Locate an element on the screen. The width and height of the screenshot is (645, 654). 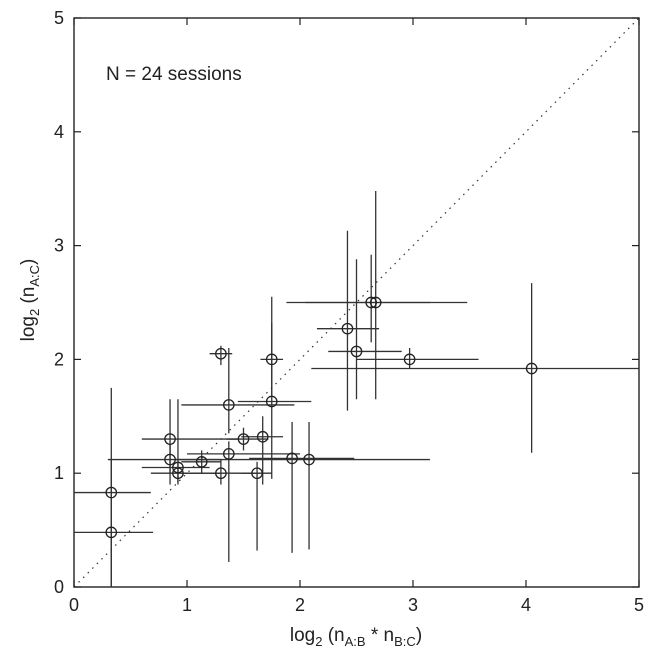
x-tick-label-5: 5 is located at coordinates (639, 605).